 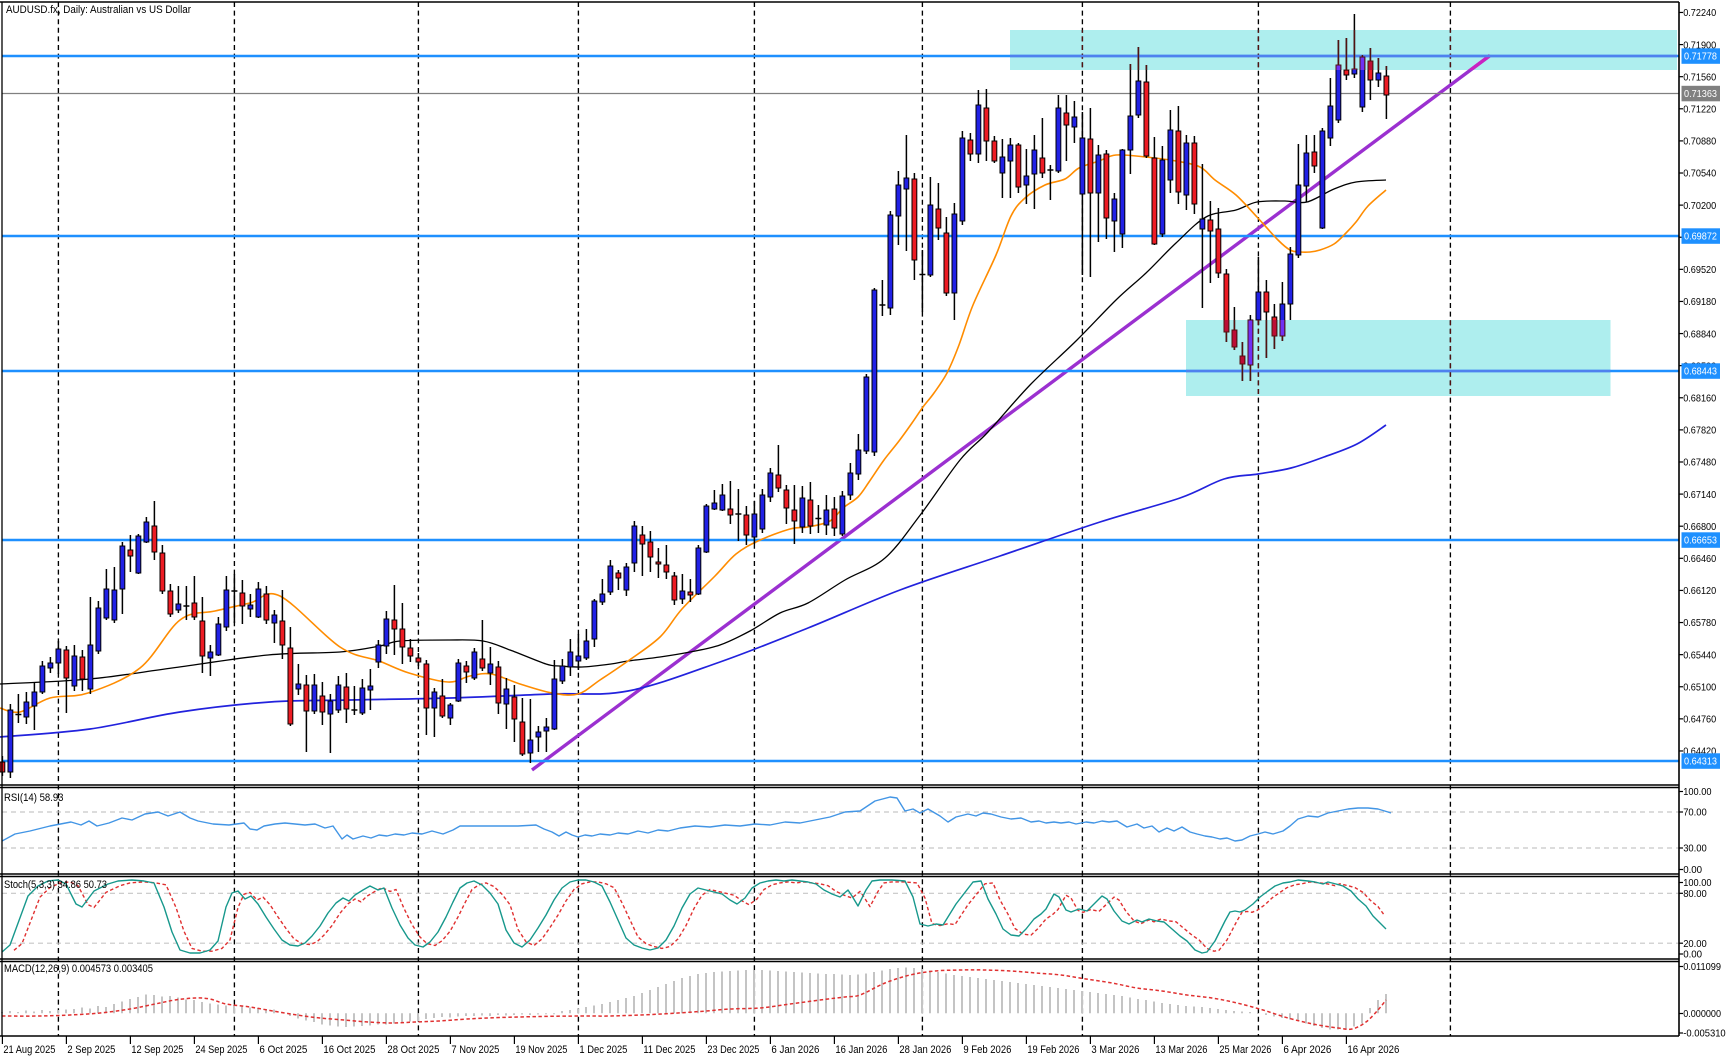 What do you see at coordinates (861, 1050) in the screenshot?
I see `svg-text: 16 Jan 2026` at bounding box center [861, 1050].